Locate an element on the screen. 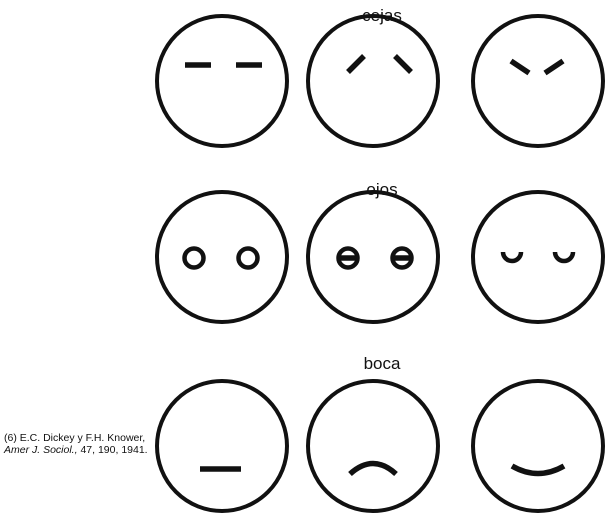 The height and width of the screenshot is (523, 614). face-mouth-smile is located at coordinates (538, 446).